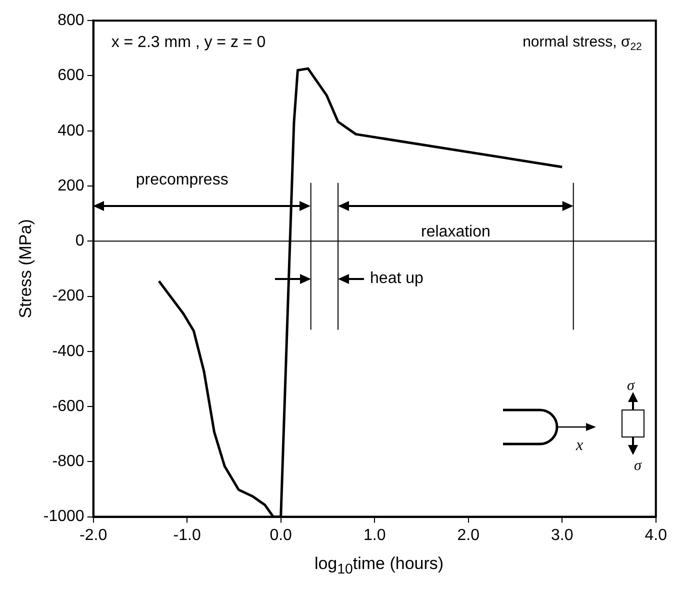 This screenshot has width=678, height=595. Describe the element at coordinates (68, 351) in the screenshot. I see `y-tick-label: -400` at that location.